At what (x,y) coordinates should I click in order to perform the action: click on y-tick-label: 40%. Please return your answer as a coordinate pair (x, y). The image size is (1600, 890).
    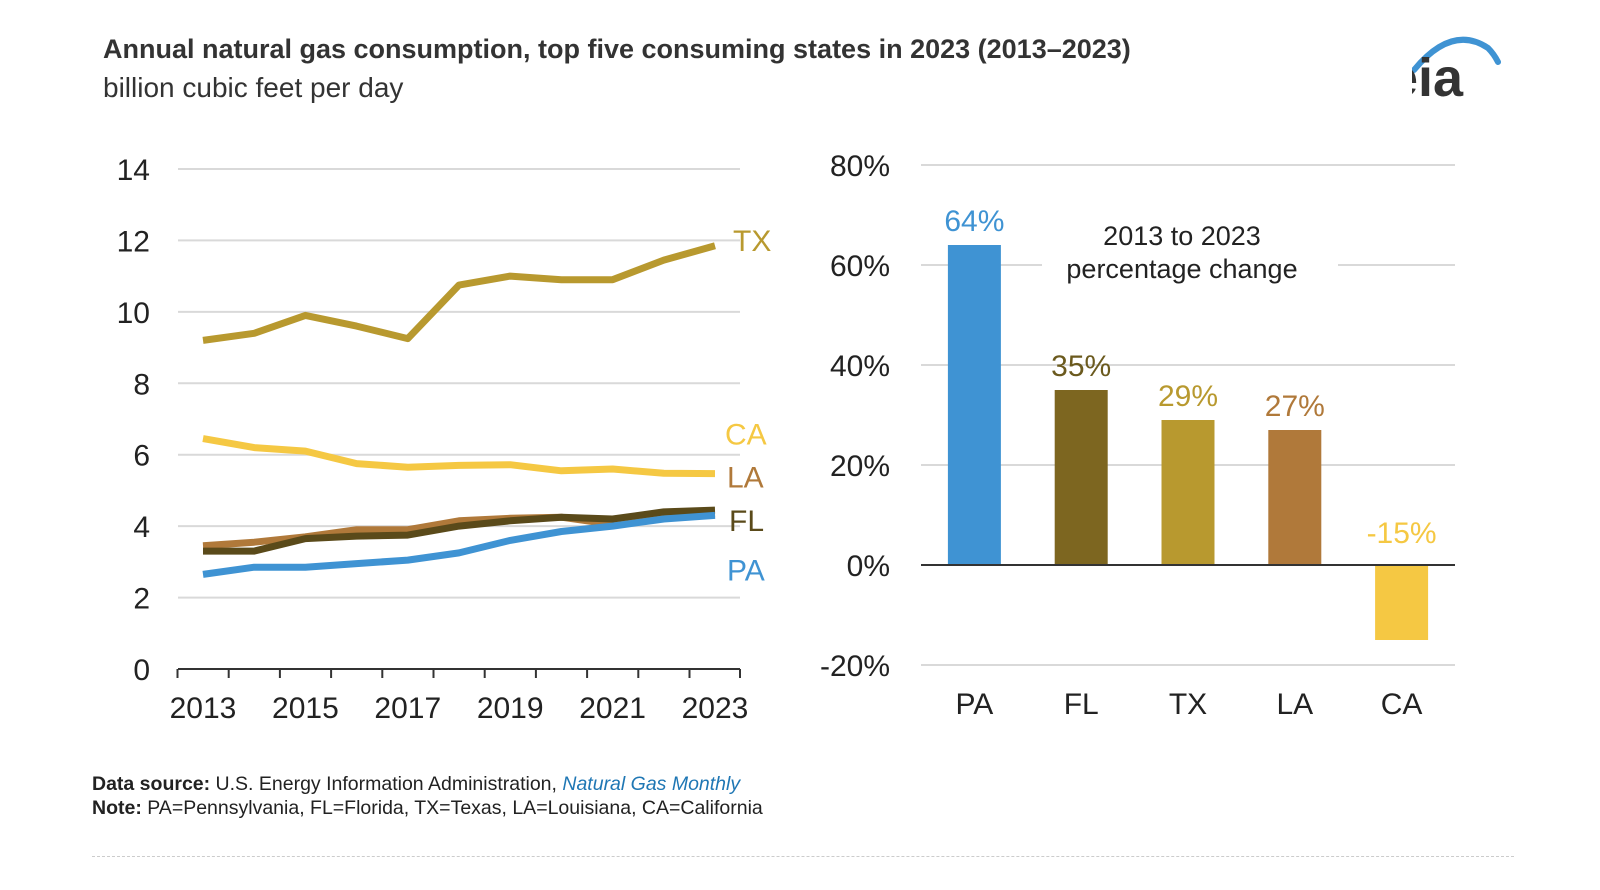
    Looking at the image, I should click on (860, 366).